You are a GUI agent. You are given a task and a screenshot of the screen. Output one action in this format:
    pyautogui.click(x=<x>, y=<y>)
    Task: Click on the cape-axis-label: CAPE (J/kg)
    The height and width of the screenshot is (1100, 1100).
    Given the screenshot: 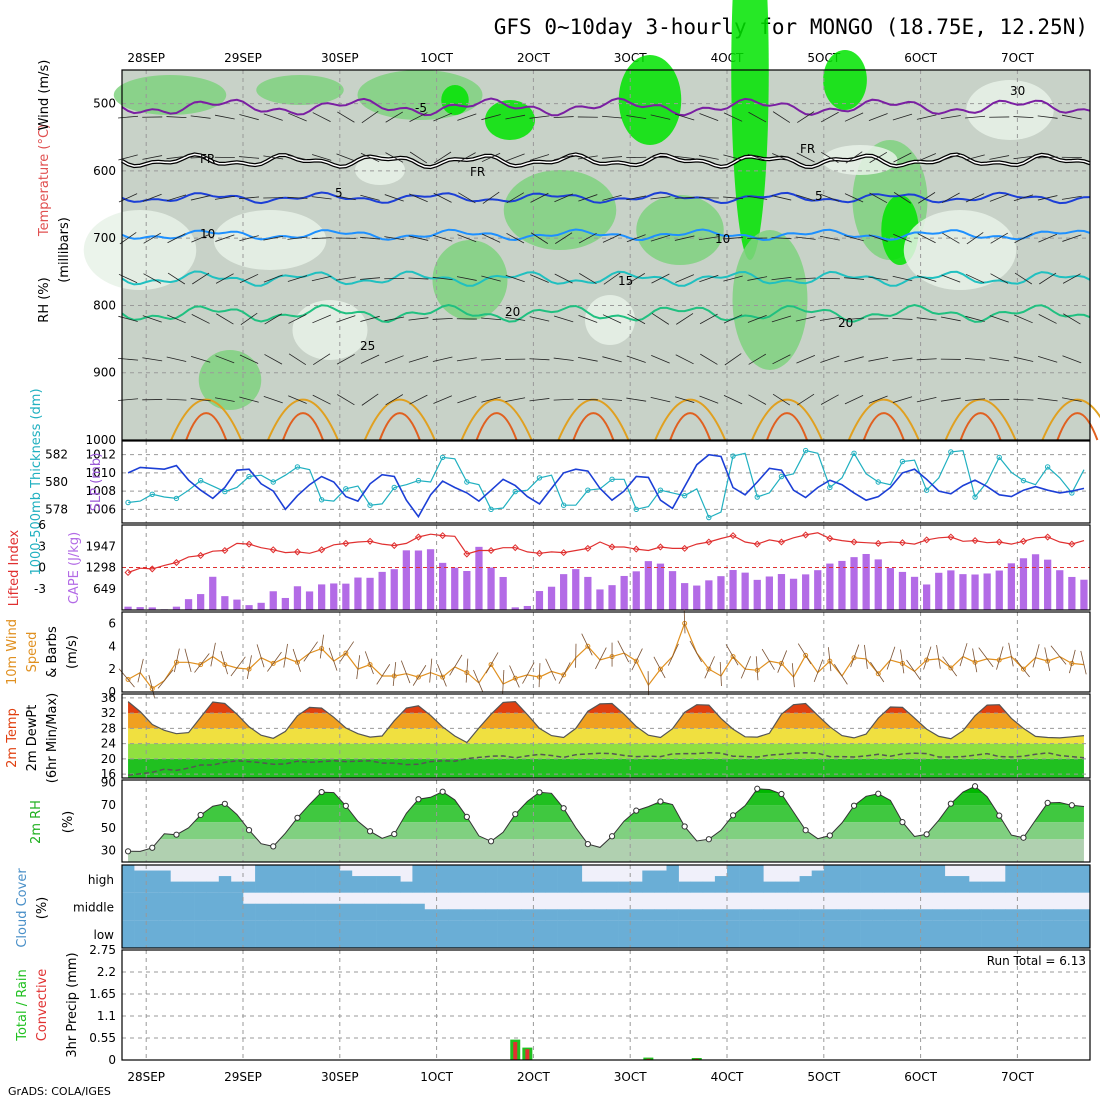 What is the action you would take?
    pyautogui.click(x=74, y=568)
    